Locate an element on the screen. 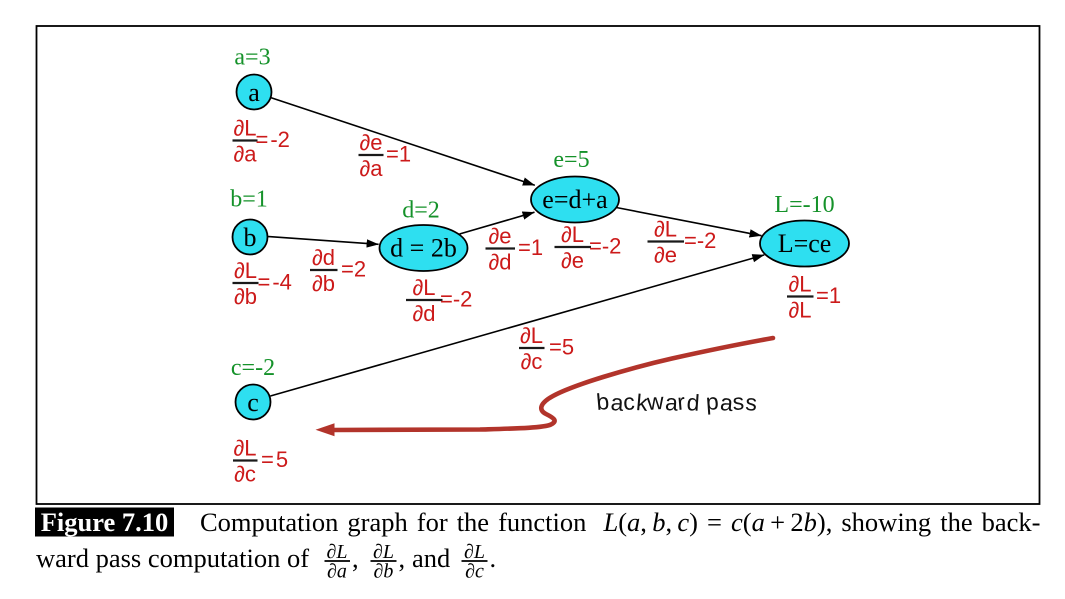 This screenshot has height=599, width=1065. svg-text: c=-2 is located at coordinates (253, 368).